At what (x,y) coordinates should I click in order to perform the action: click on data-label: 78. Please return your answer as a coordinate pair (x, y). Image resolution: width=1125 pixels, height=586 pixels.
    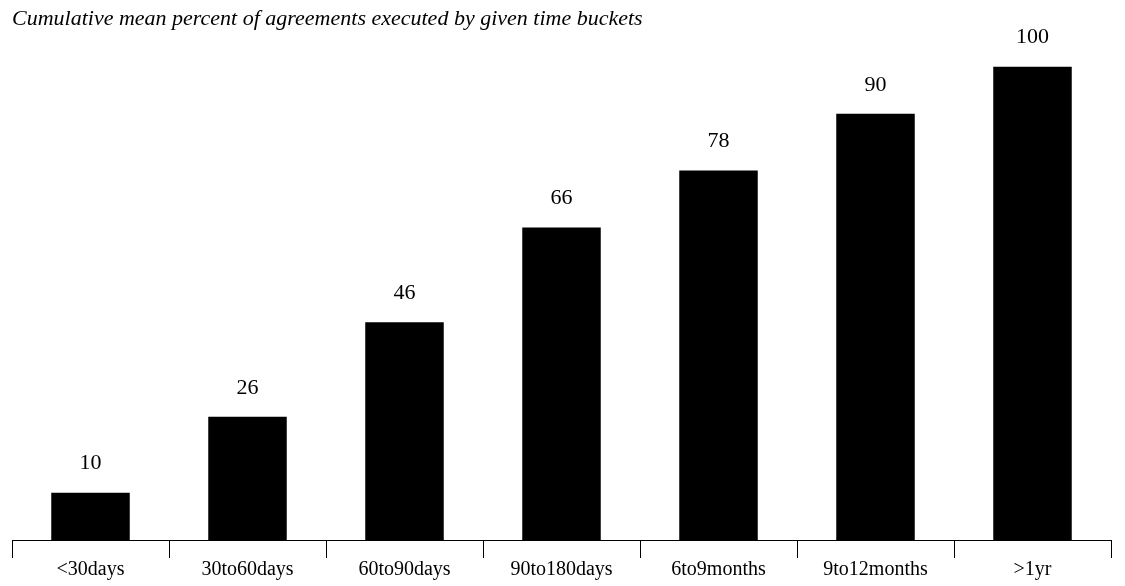
    Looking at the image, I should click on (718, 140).